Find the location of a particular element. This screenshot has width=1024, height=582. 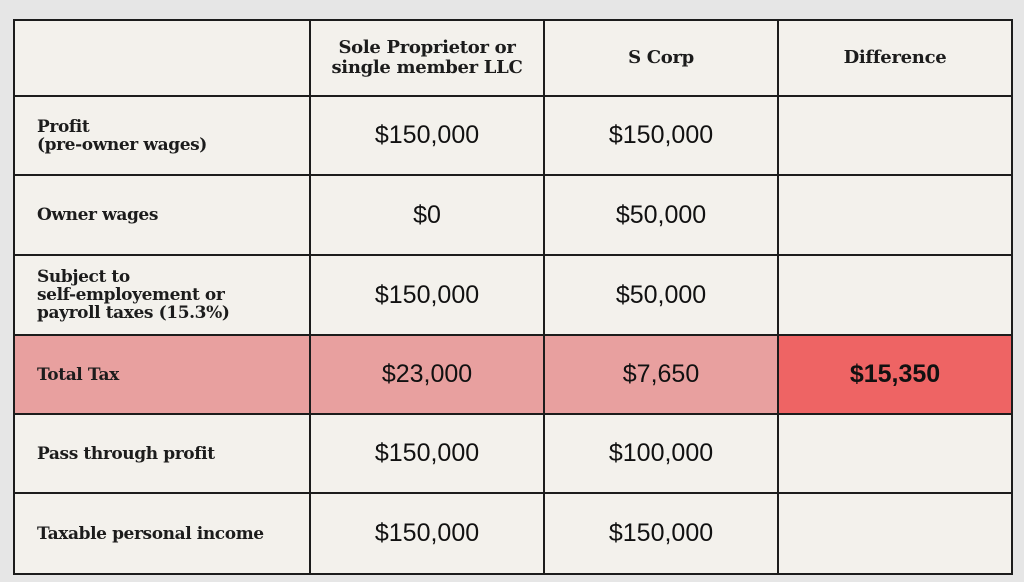

row-label-taxable-income: Taxable personal income is located at coordinates (162, 533).